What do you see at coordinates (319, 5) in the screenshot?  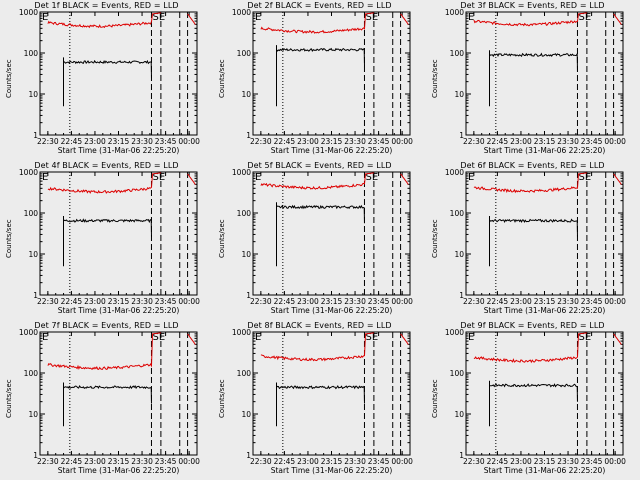 I see `panel-title: Det 2f BLACK = Events, RED = LLD` at bounding box center [319, 5].